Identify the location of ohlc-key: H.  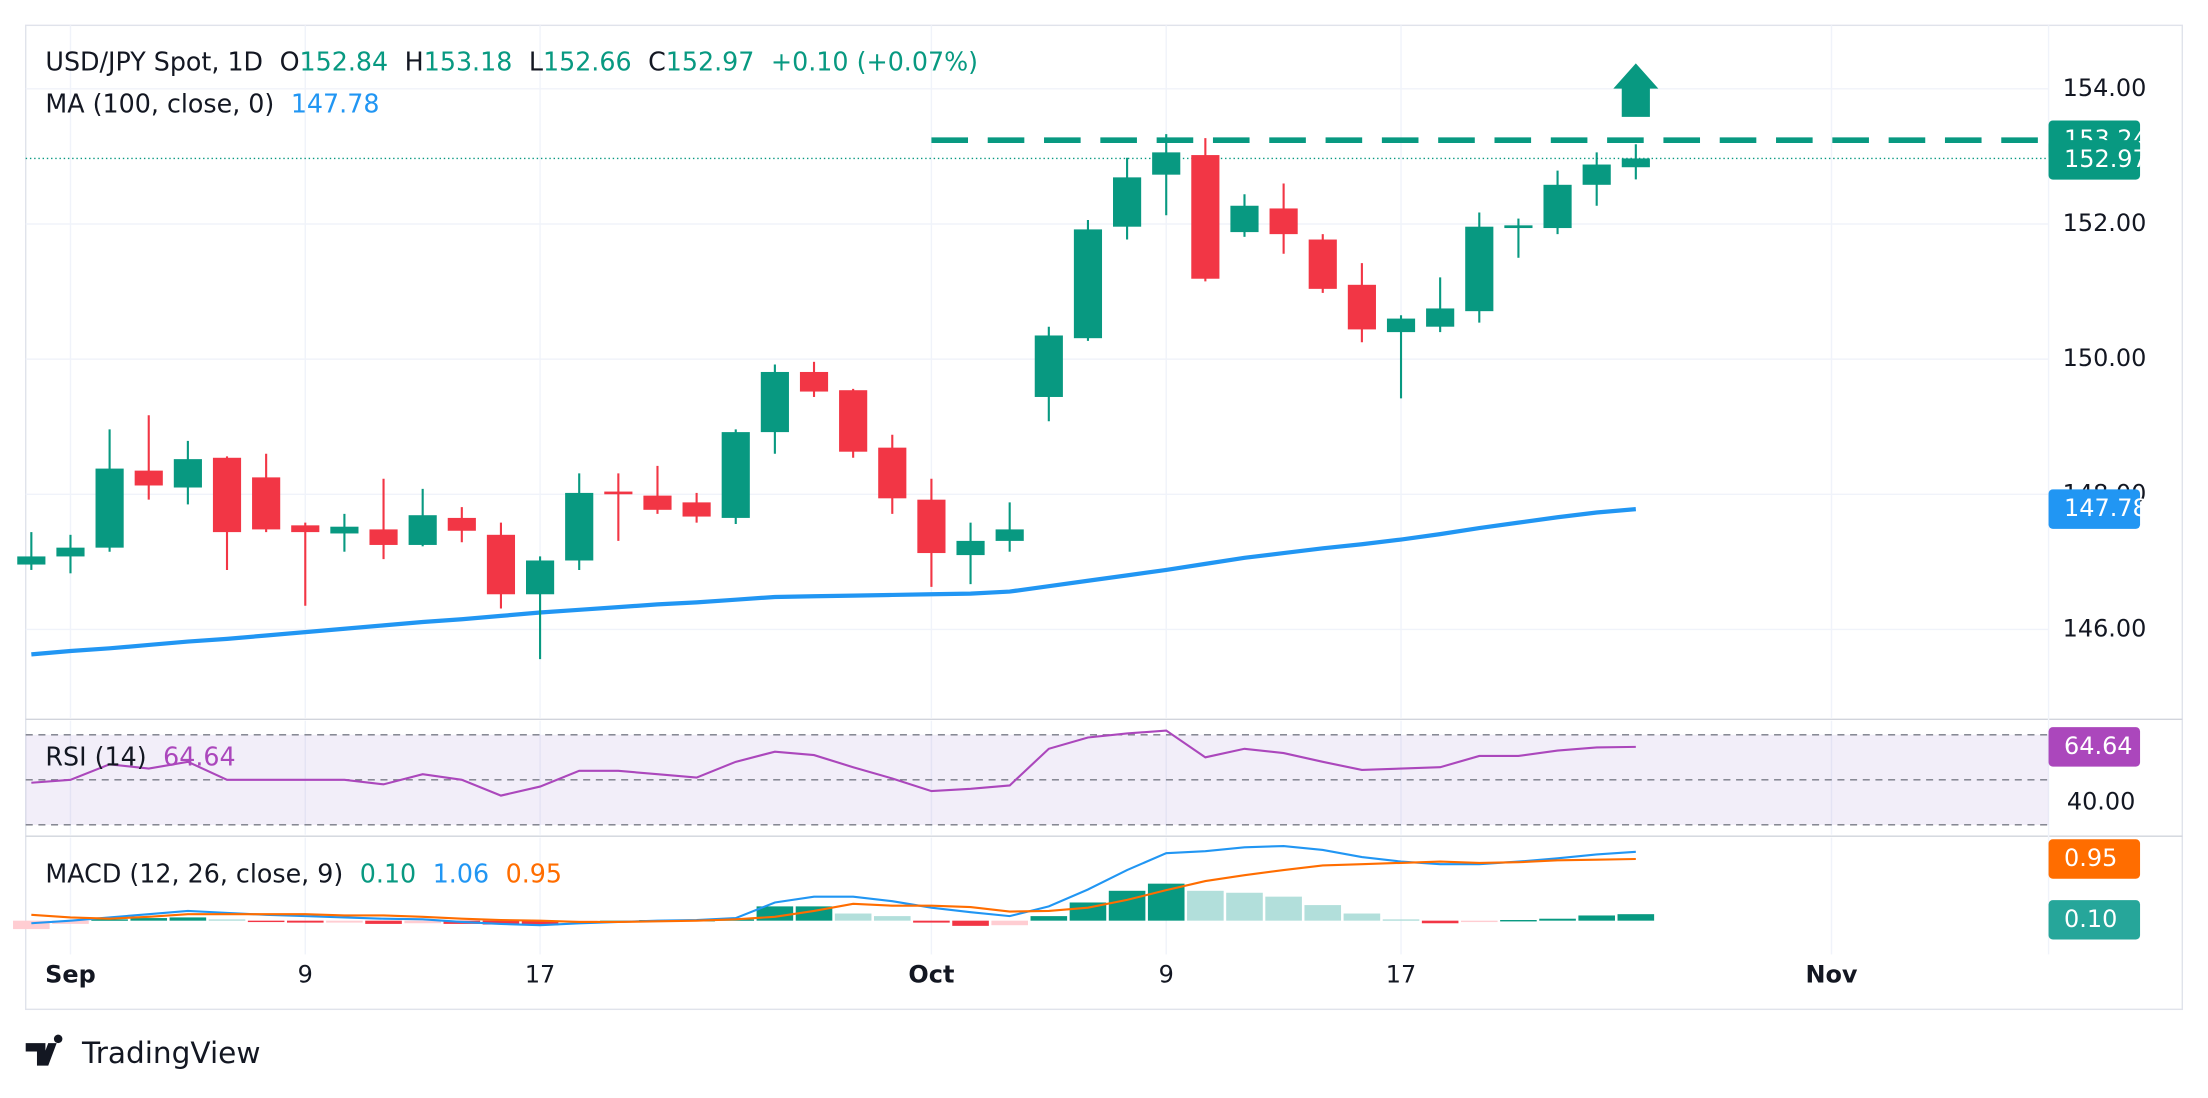
(414, 61).